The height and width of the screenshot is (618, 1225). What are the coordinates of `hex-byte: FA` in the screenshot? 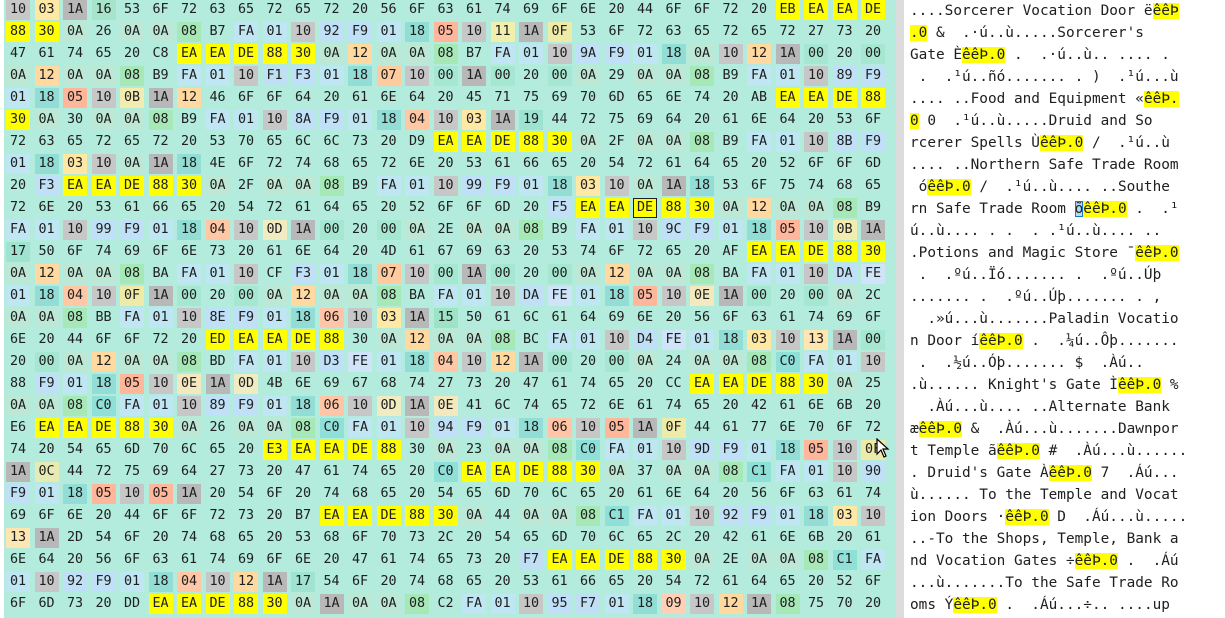 It's located at (217, 120).